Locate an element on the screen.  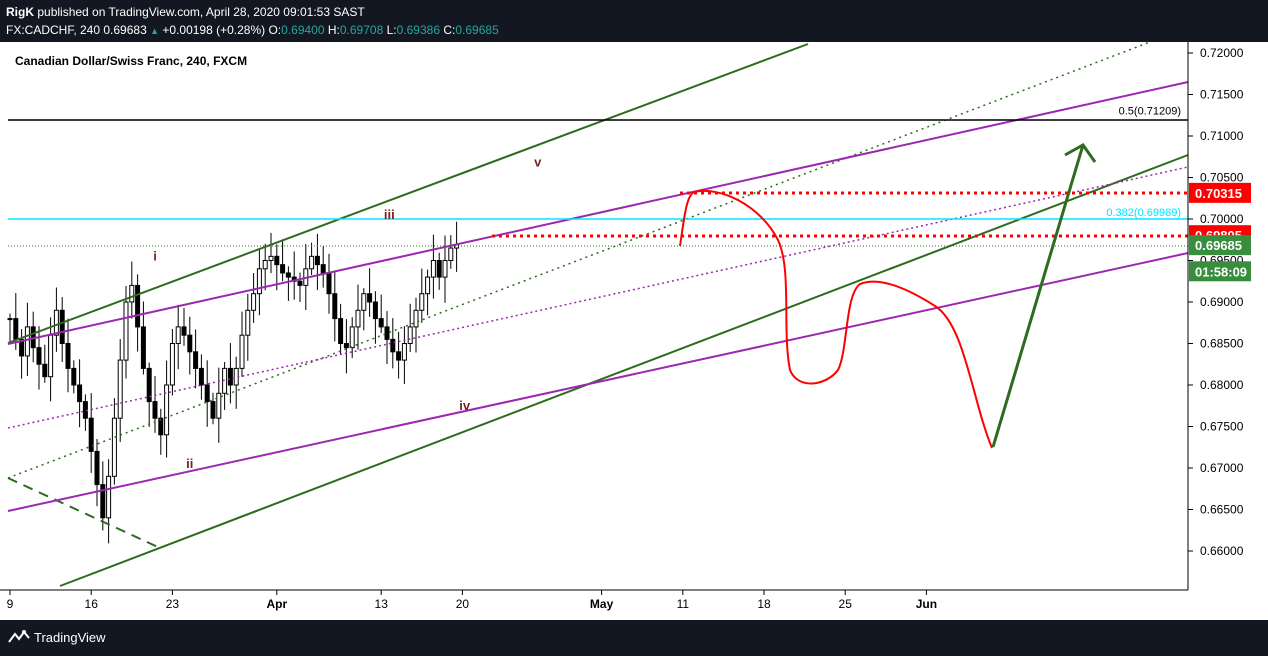
wave-label: iii is located at coordinates (389, 214).